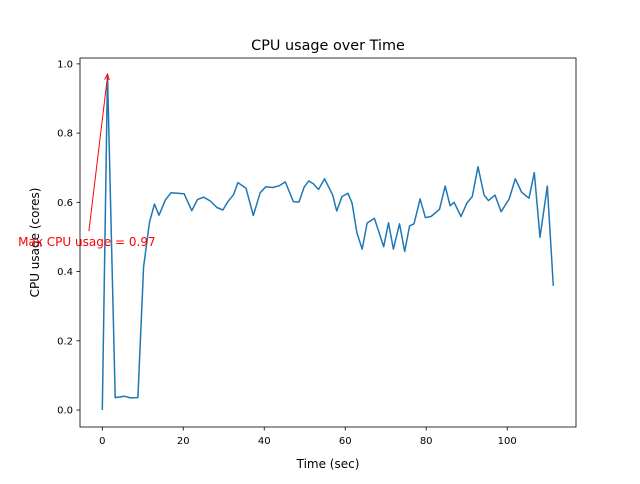 This screenshot has height=484, width=640. What do you see at coordinates (35, 243) in the screenshot?
I see `y-axis-label: CPU usage (cores)` at bounding box center [35, 243].